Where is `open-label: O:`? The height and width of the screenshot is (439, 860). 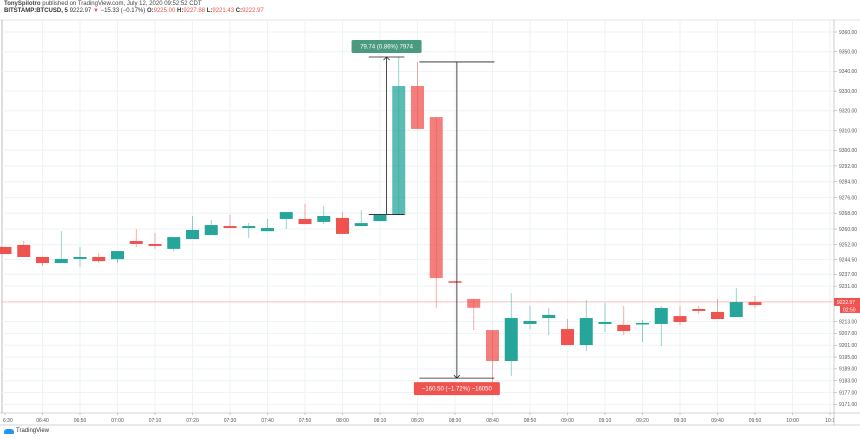 open-label: O: is located at coordinates (150, 11).